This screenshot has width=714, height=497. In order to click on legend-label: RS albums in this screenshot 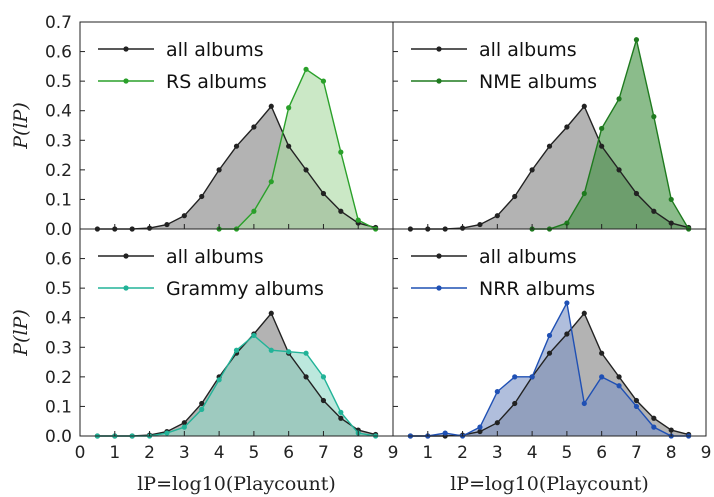, I will do `click(216, 82)`.